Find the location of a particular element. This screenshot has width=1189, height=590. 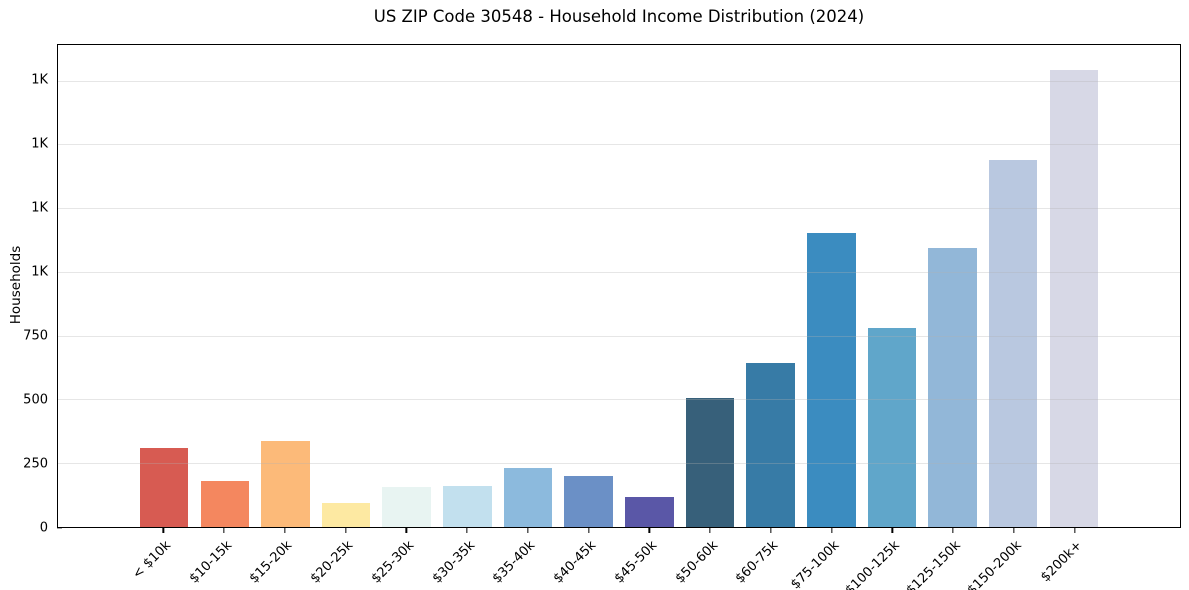

y-axis: 0 250 500 750 1K 1K 1K 1K is located at coordinates (31, 290).